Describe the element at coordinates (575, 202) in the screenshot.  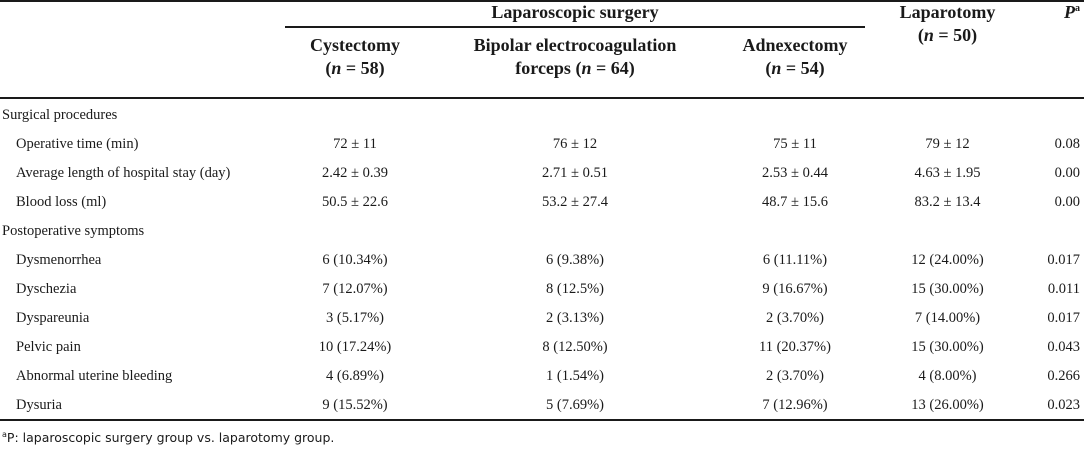
I see `cell-bip: 53.2 ± 27.4` at that location.